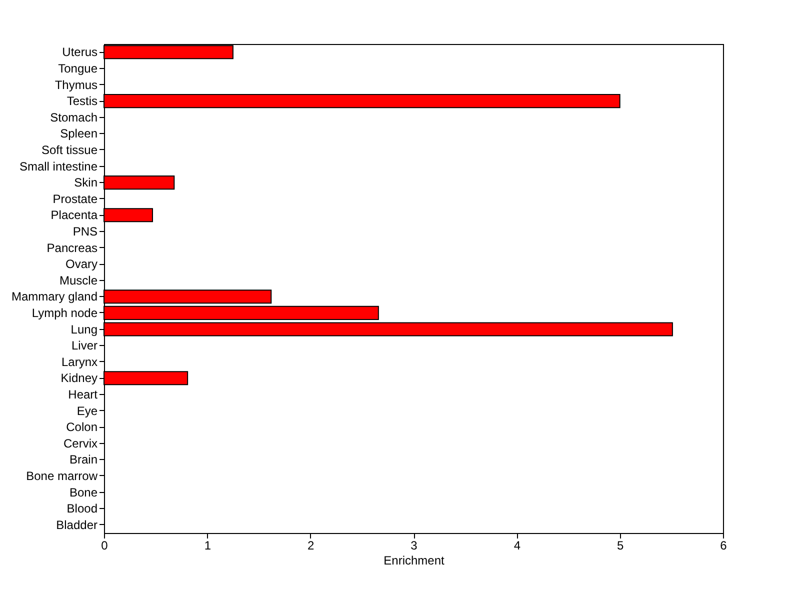  What do you see at coordinates (54, 297) in the screenshot?
I see `y-tick-label: Mammary gland` at bounding box center [54, 297].